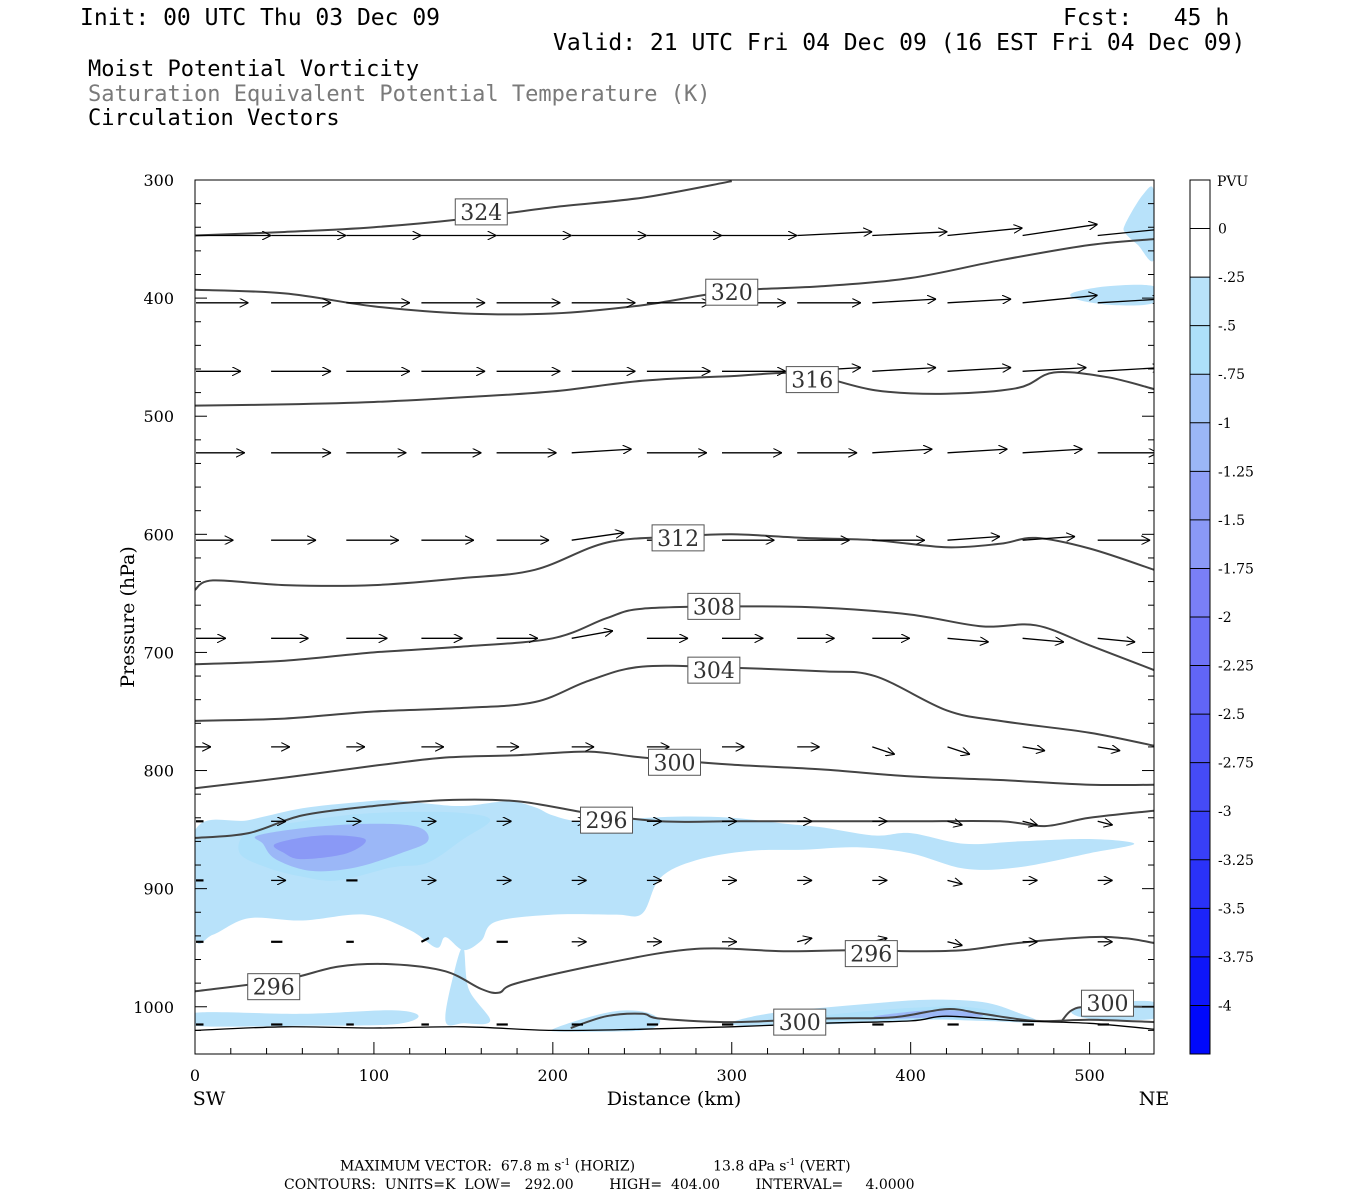 Image resolution: width=1350 pixels, height=1200 pixels. What do you see at coordinates (1236, 667) in the screenshot?
I see `colorbar-label-9: -2.25` at bounding box center [1236, 667].